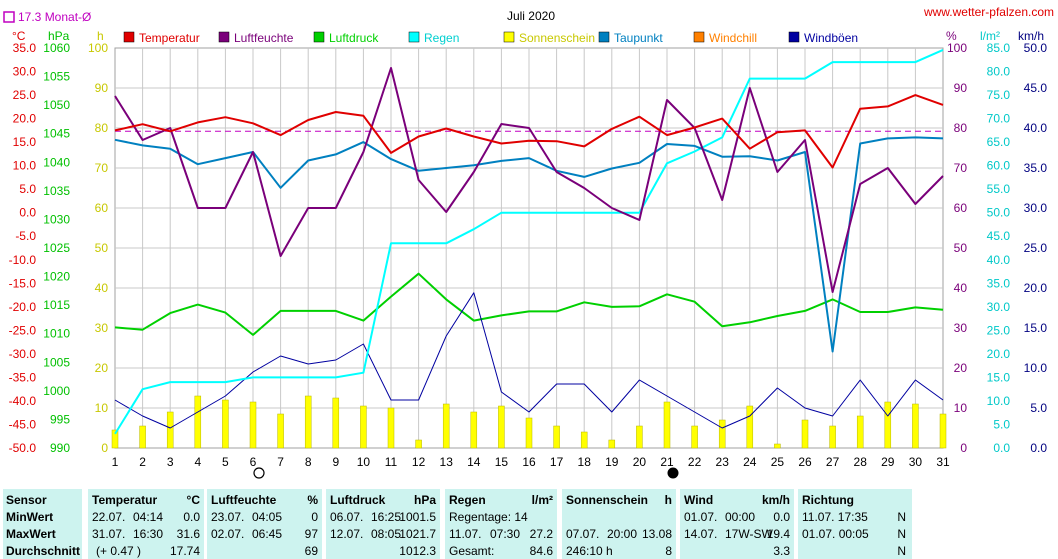  Describe the element at coordinates (347, 534) in the screenshot. I see `press-max-date: 12.07.` at that location.